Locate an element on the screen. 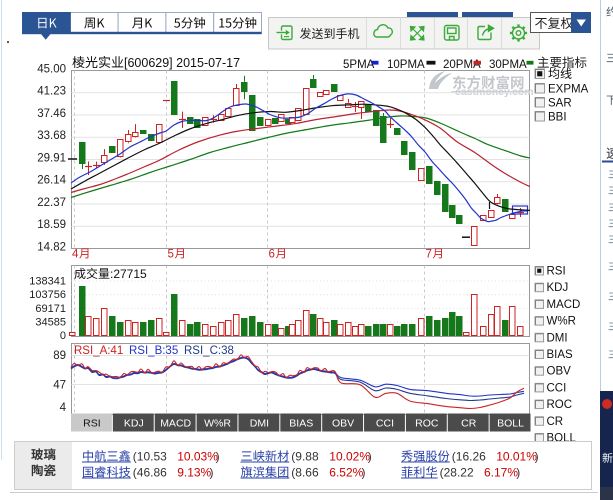 This screenshot has width=613, height=500. svg-text: 6 is located at coordinates (272, 255).